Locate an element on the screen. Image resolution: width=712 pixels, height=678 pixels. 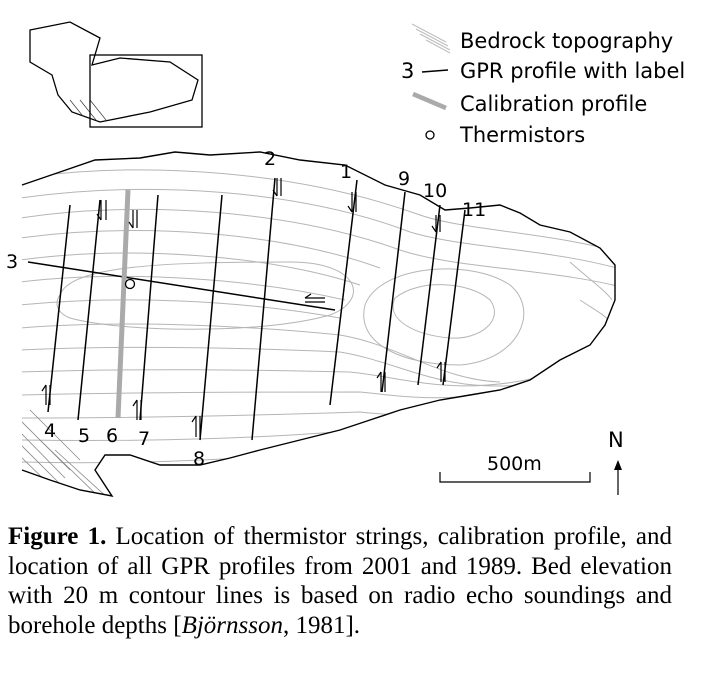
inset-outline is located at coordinates (114, 72).